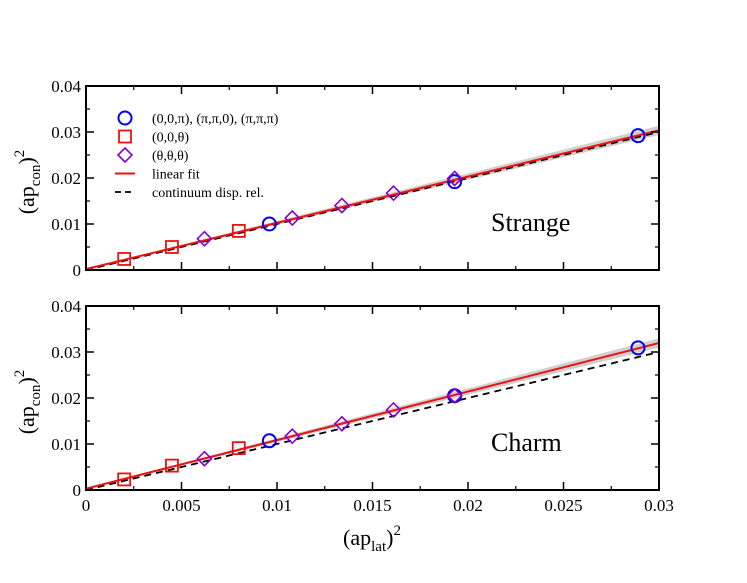 The height and width of the screenshot is (583, 747). What do you see at coordinates (125, 136) in the screenshot?
I see `legend-swatch-square` at bounding box center [125, 136].